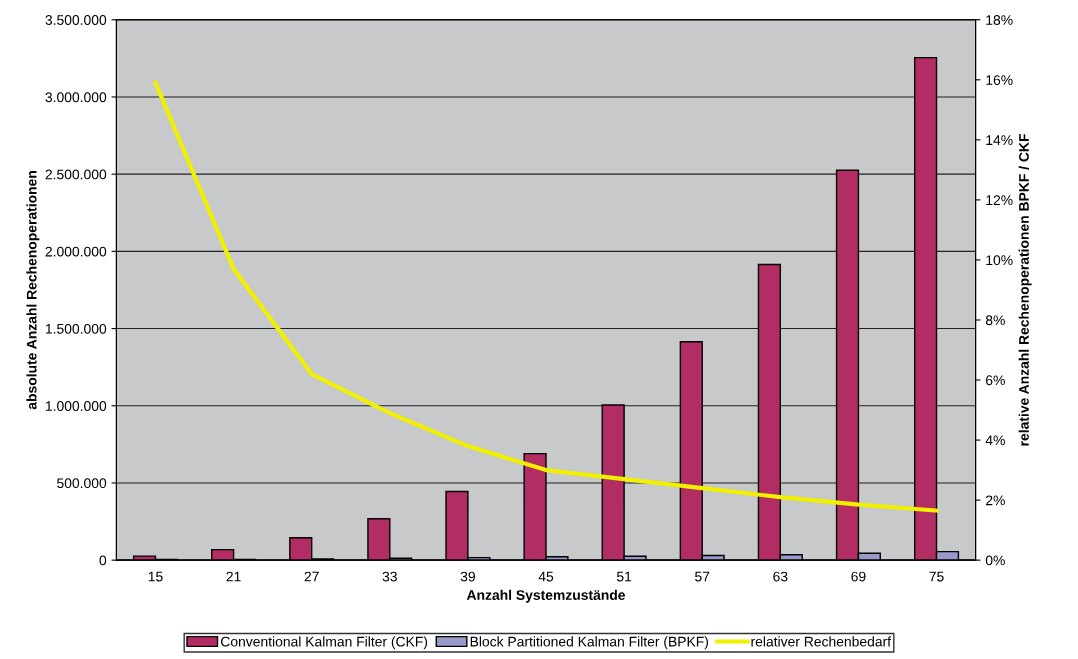 The width and height of the screenshot is (1078, 659). What do you see at coordinates (780, 576) in the screenshot?
I see `x-tick-label: 63` at bounding box center [780, 576].